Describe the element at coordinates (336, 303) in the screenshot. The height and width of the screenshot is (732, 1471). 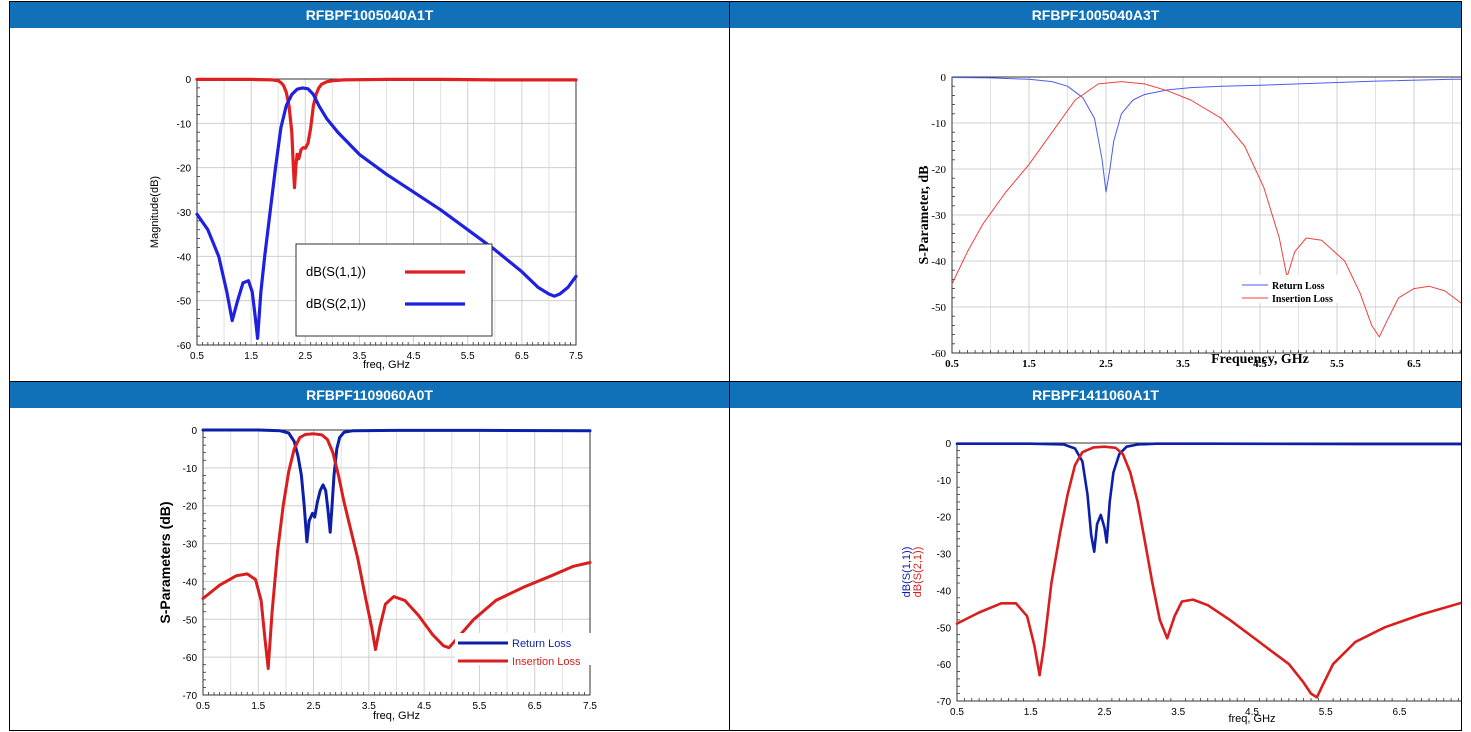
I see `legend-label: dB(S(2,1))` at that location.